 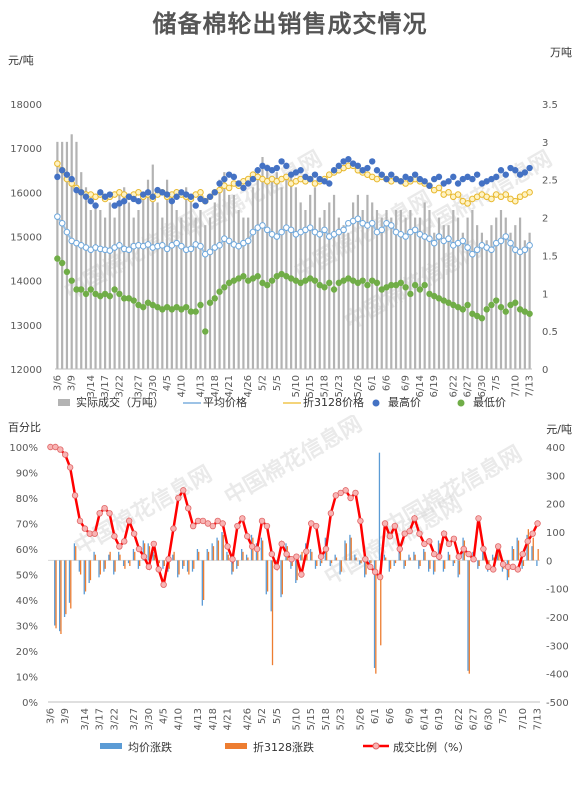 I want to click on x-tick-label: 4/13, so click(x=198, y=719).